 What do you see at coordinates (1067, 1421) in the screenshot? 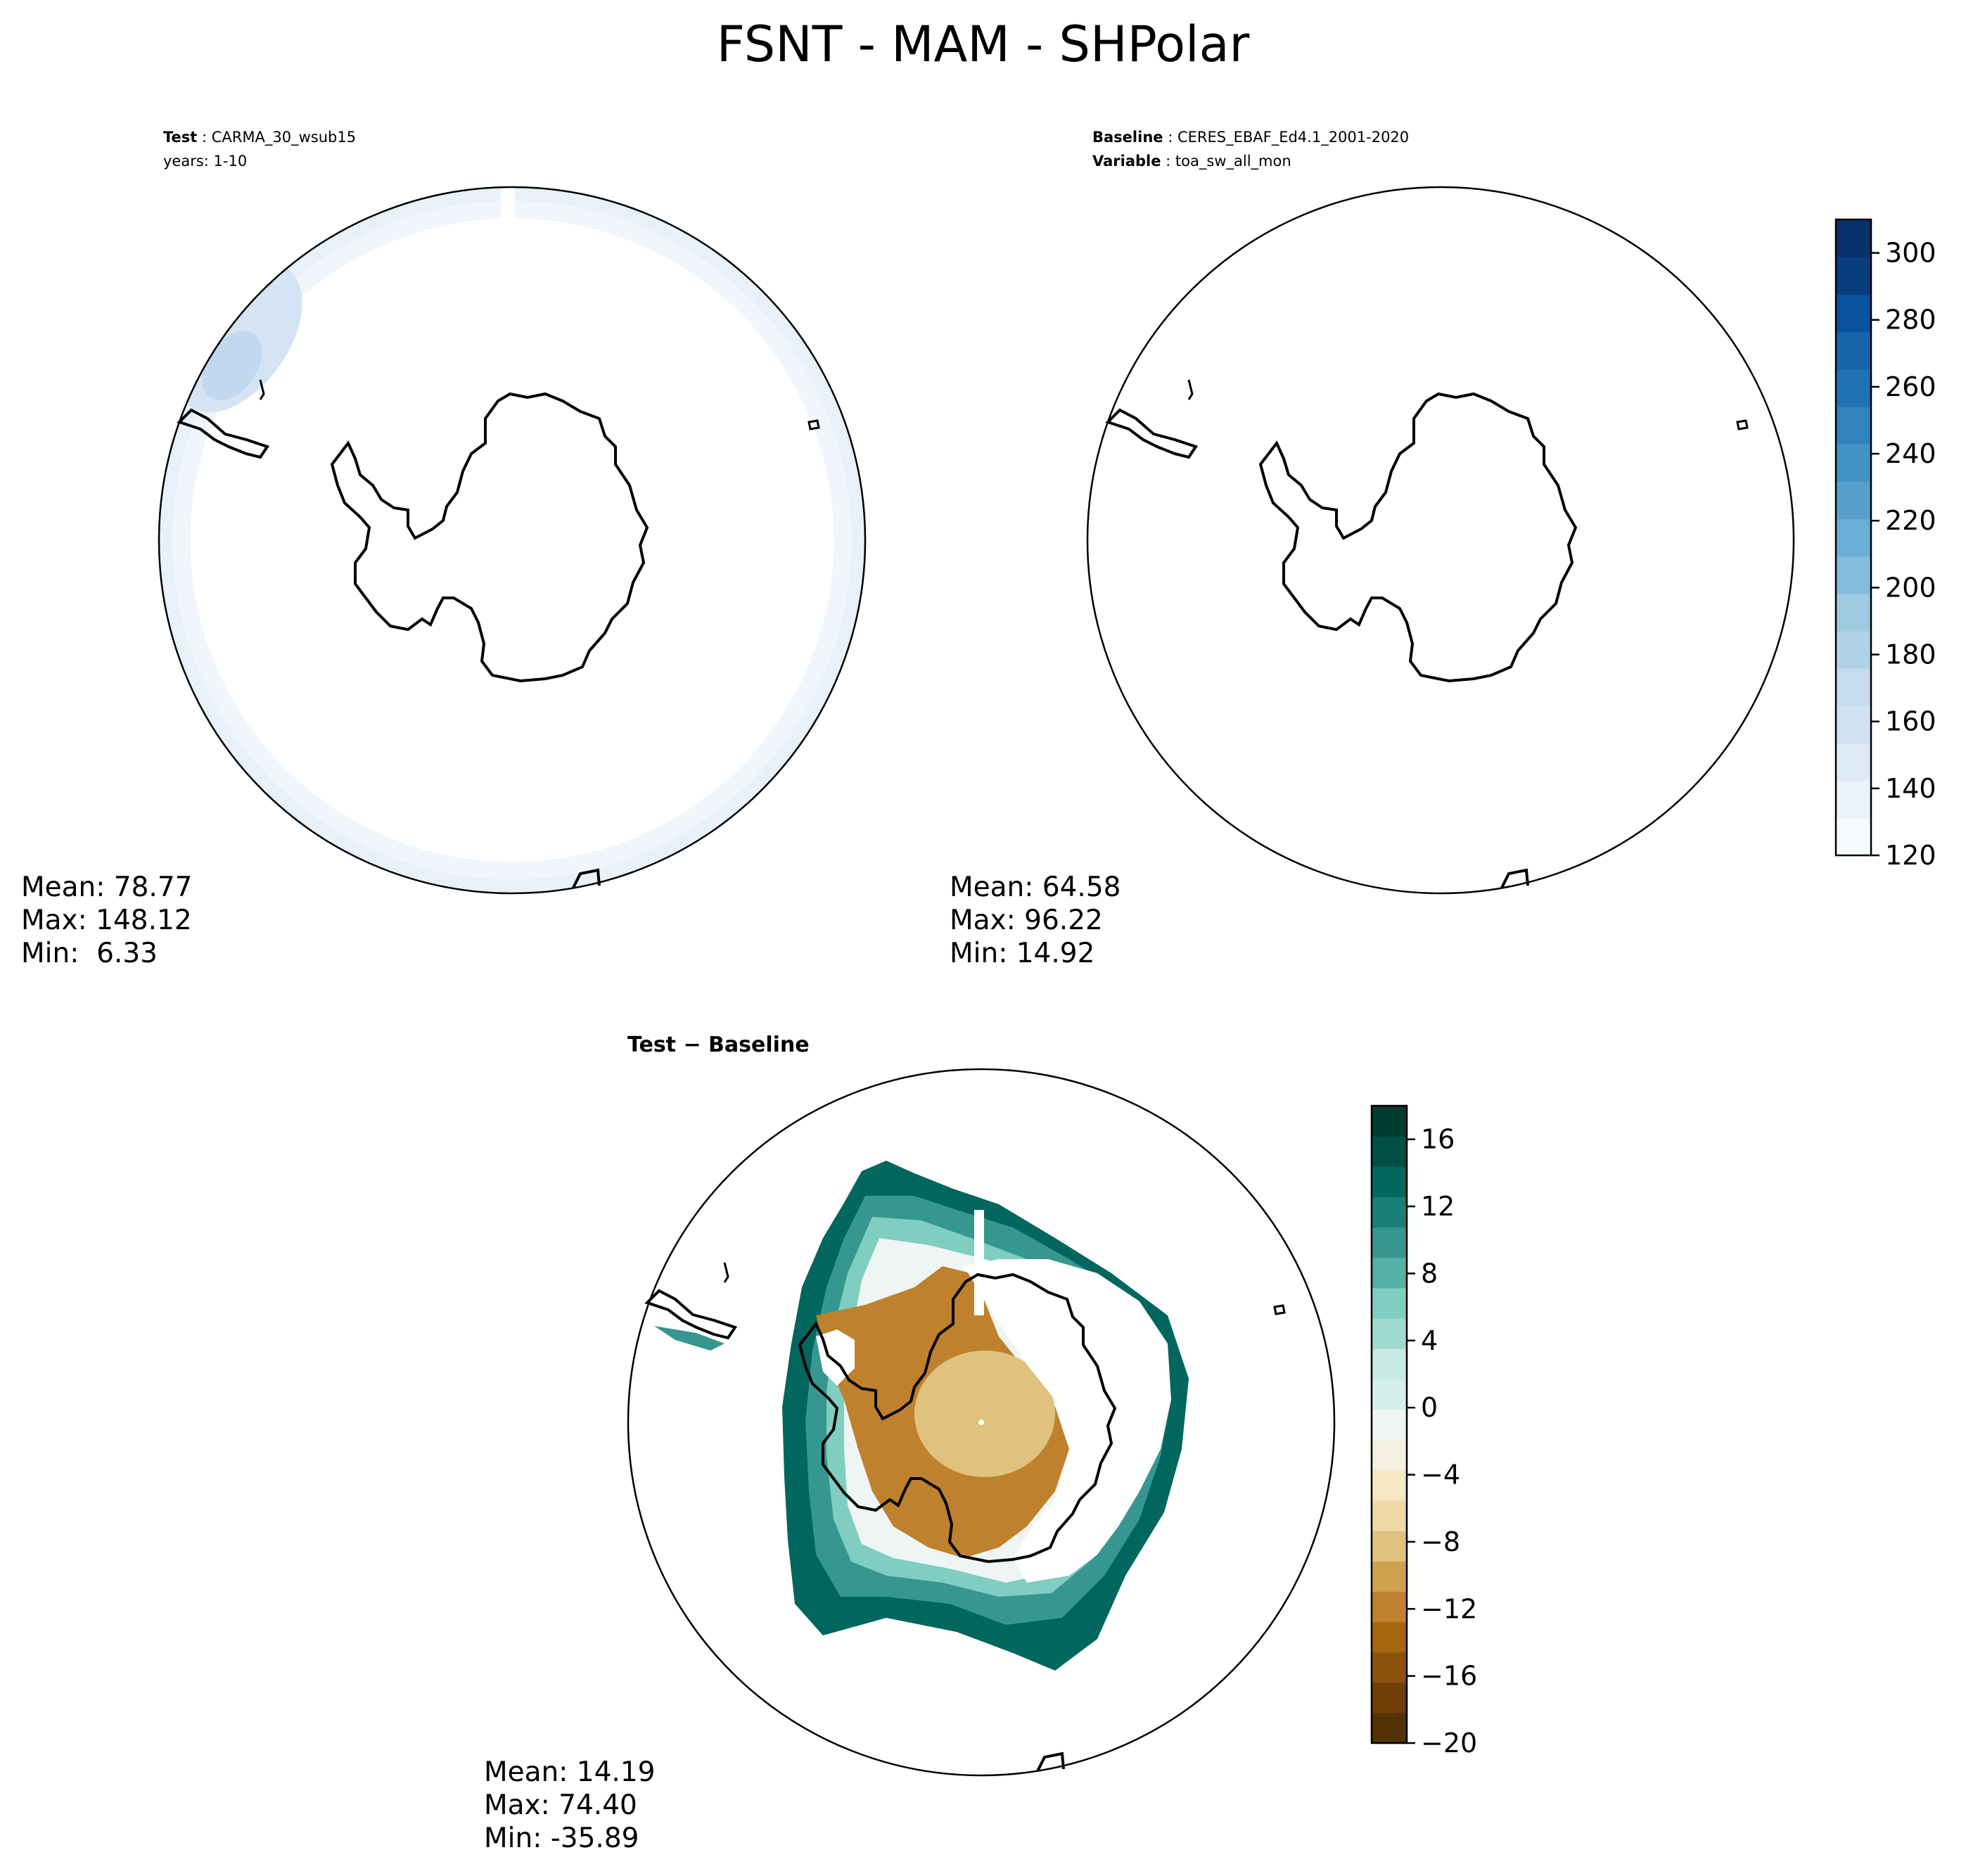
I see `diff-ice-shelf-gap` at bounding box center [1067, 1421].